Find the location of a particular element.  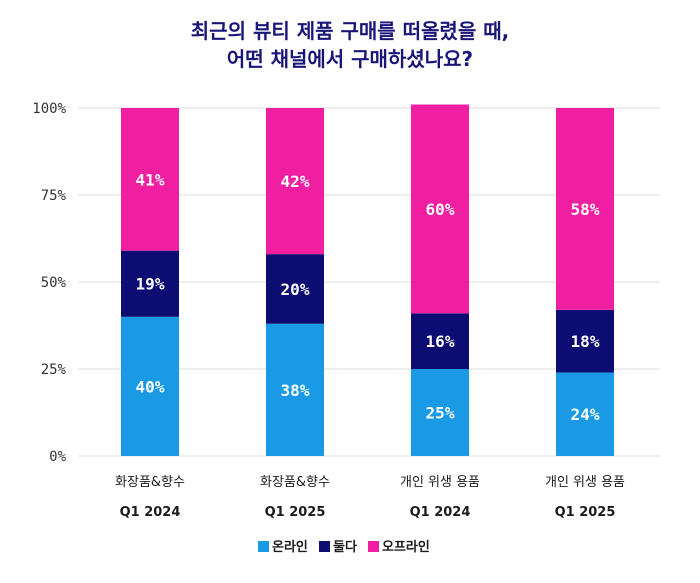

data-label: 58% is located at coordinates (585, 209).